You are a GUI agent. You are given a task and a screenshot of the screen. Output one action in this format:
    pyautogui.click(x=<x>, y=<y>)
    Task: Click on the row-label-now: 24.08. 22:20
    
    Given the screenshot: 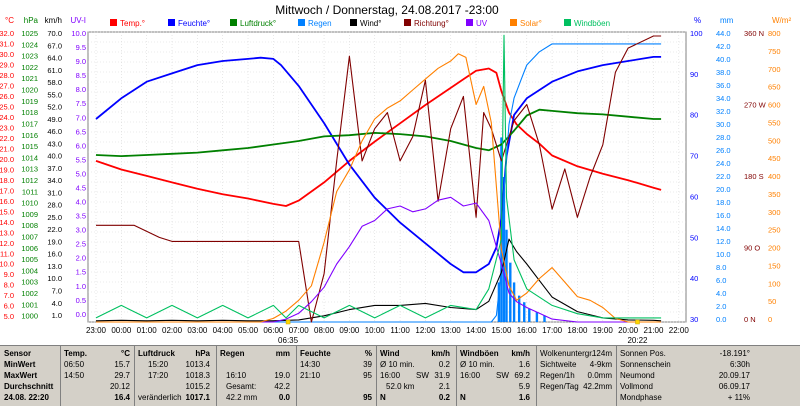 What is the action you would take?
    pyautogui.click(x=26, y=397)
    